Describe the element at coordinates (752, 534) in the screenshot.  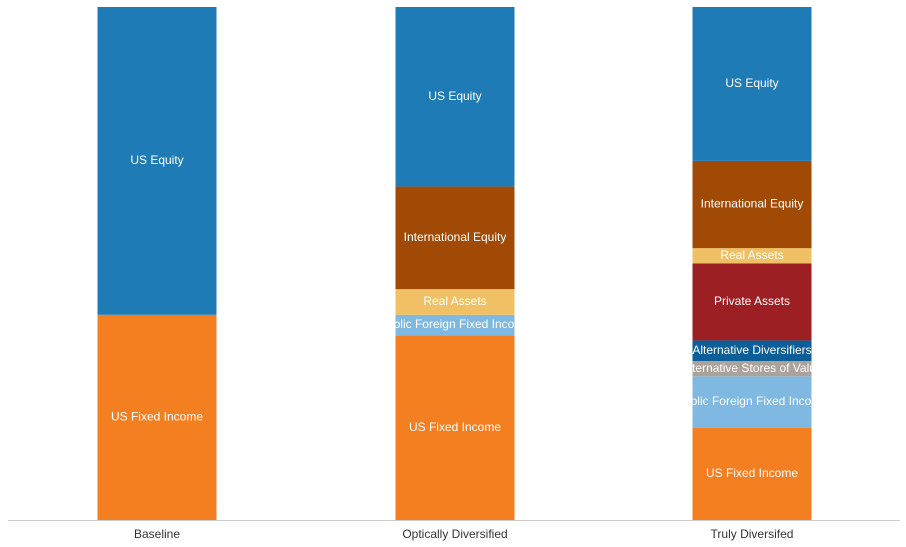
I see `x-tick-label: Truly Diversifed` at that location.